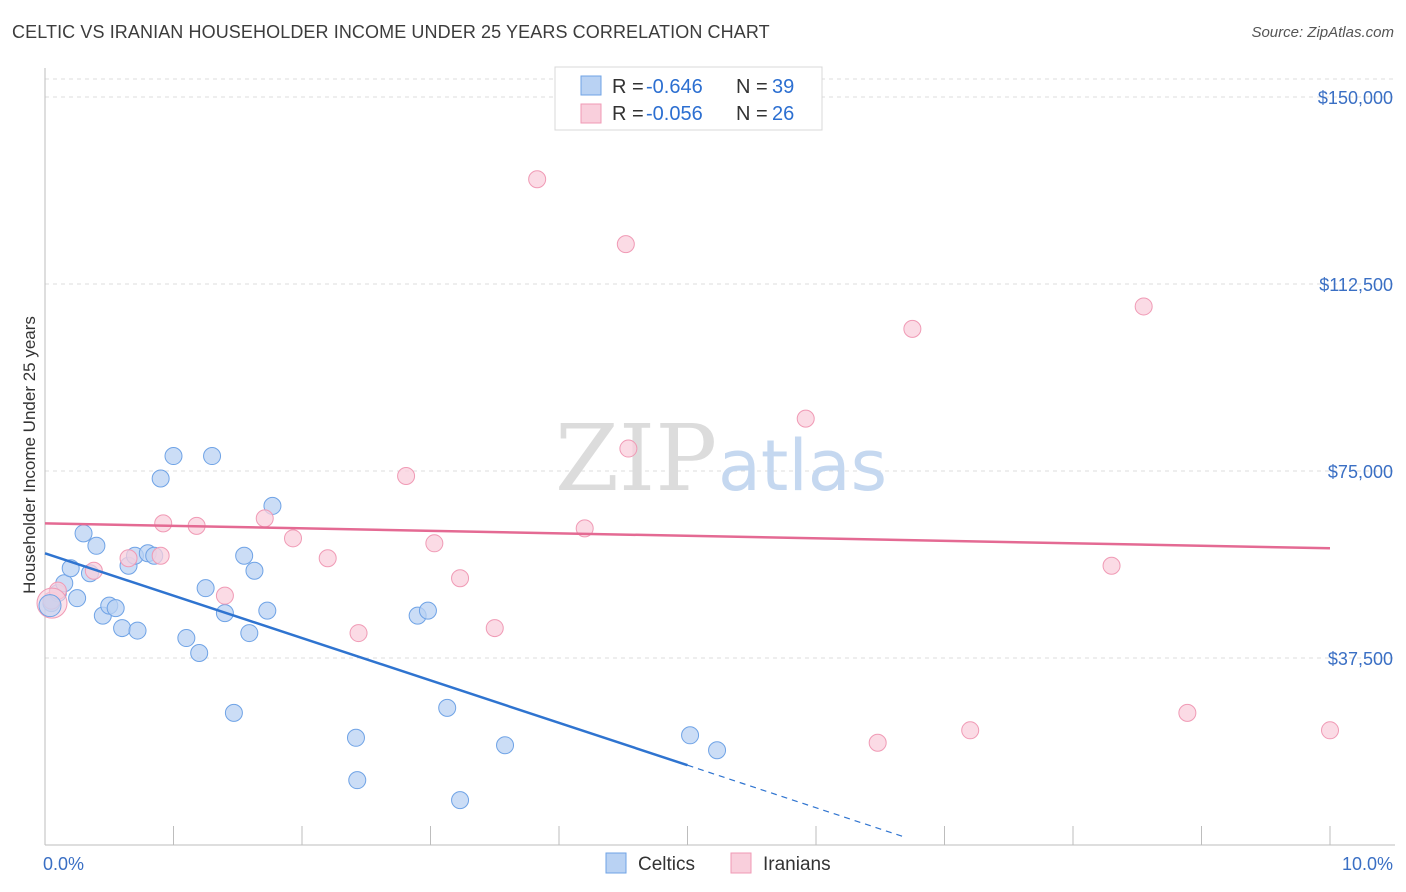 This screenshot has width=1406, height=892. I want to click on series-legend-swatch-celtics, so click(616, 863).